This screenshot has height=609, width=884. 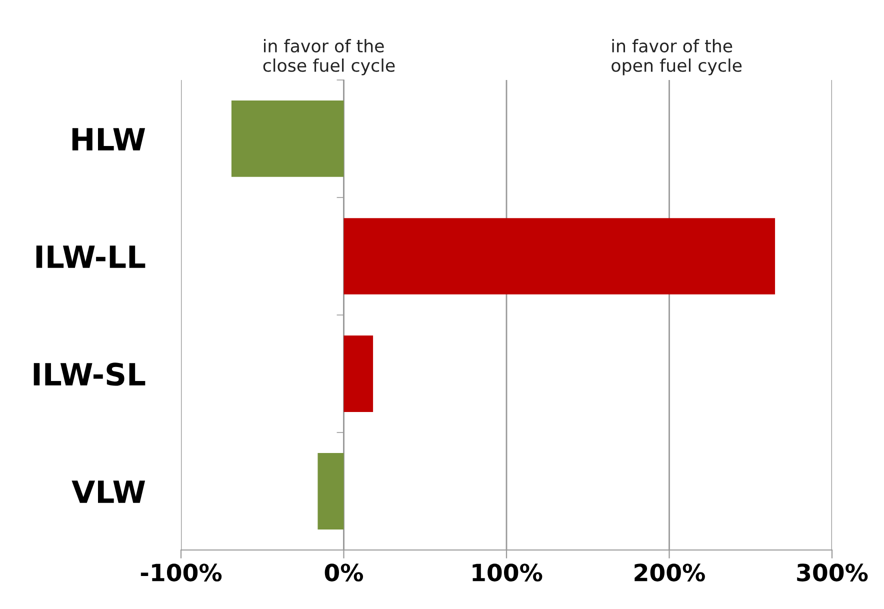 I want to click on x-tick-label: 100%, so click(x=507, y=573).